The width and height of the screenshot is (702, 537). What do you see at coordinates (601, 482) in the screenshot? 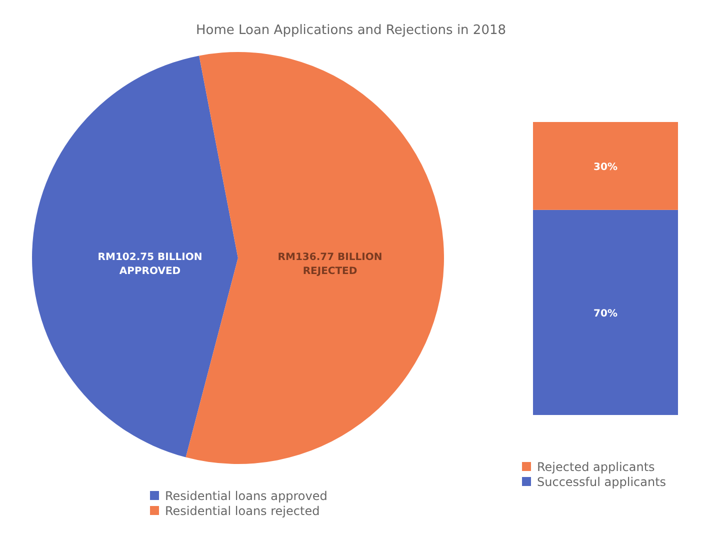
I see `legend-label: Successful applicants` at bounding box center [601, 482].